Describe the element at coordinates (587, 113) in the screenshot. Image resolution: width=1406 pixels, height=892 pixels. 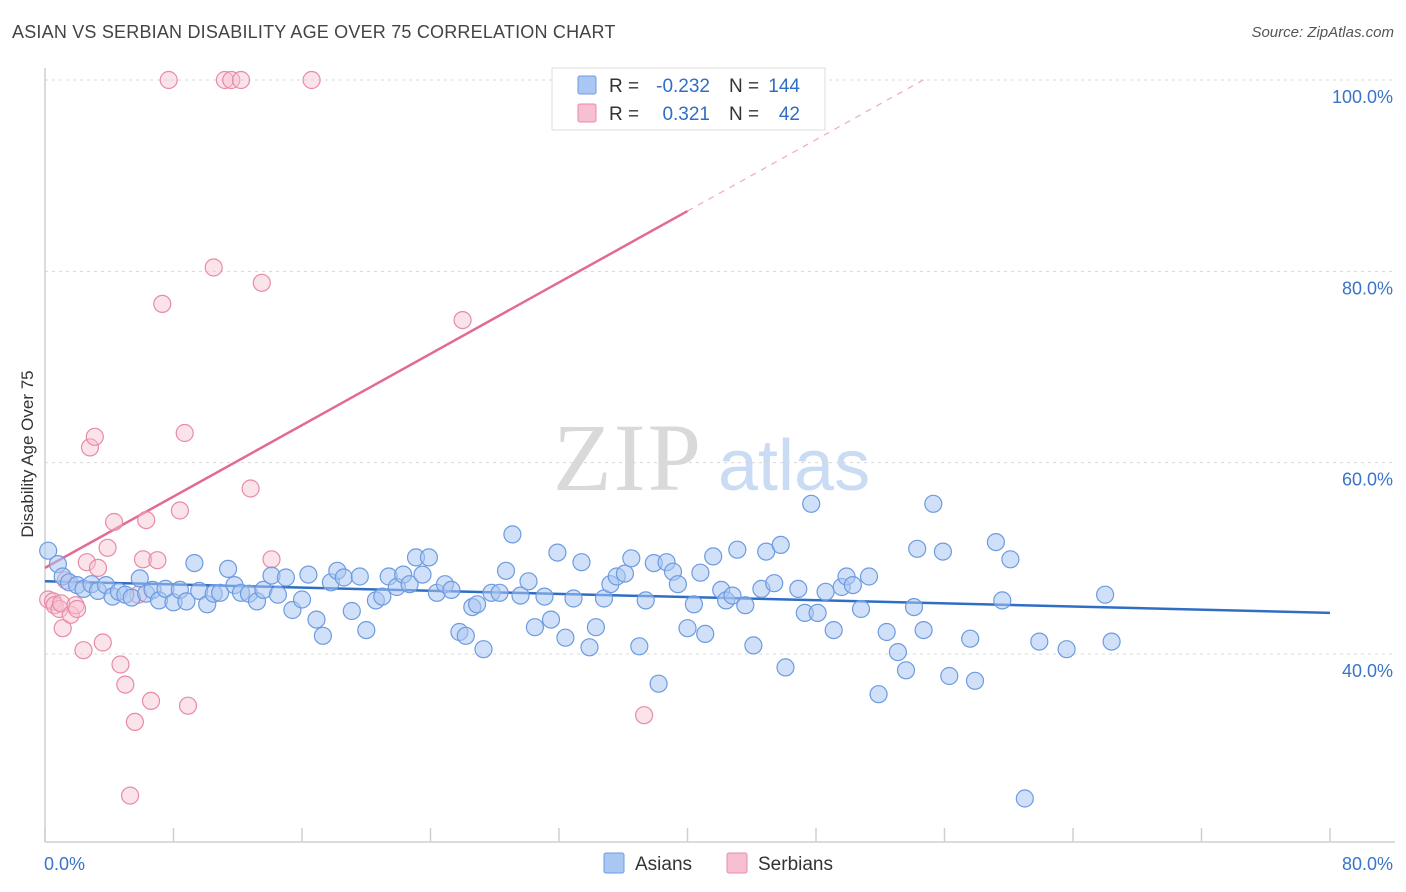
I see `legend-swatch-serbians` at that location.